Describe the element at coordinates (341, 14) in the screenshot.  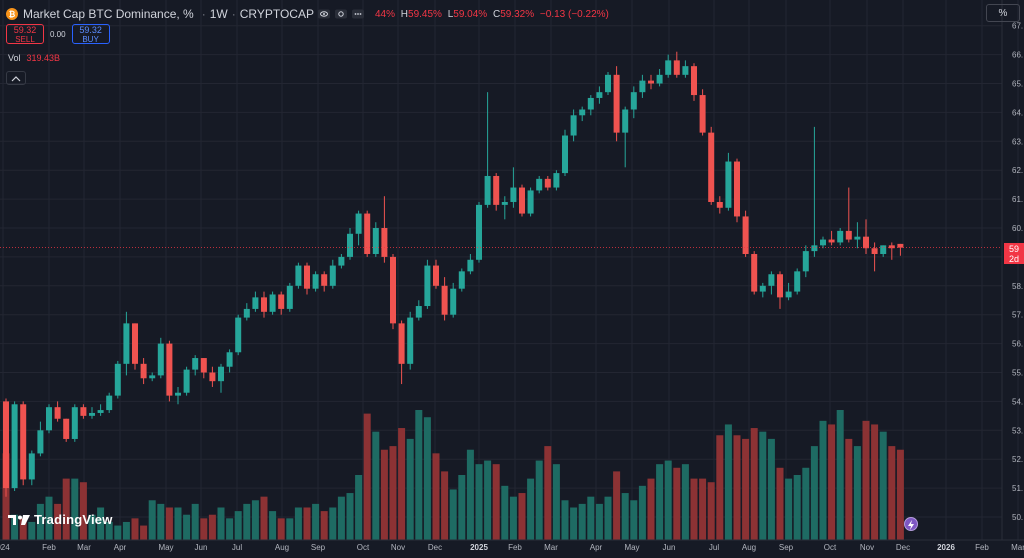
I see `settings-icon` at that location.